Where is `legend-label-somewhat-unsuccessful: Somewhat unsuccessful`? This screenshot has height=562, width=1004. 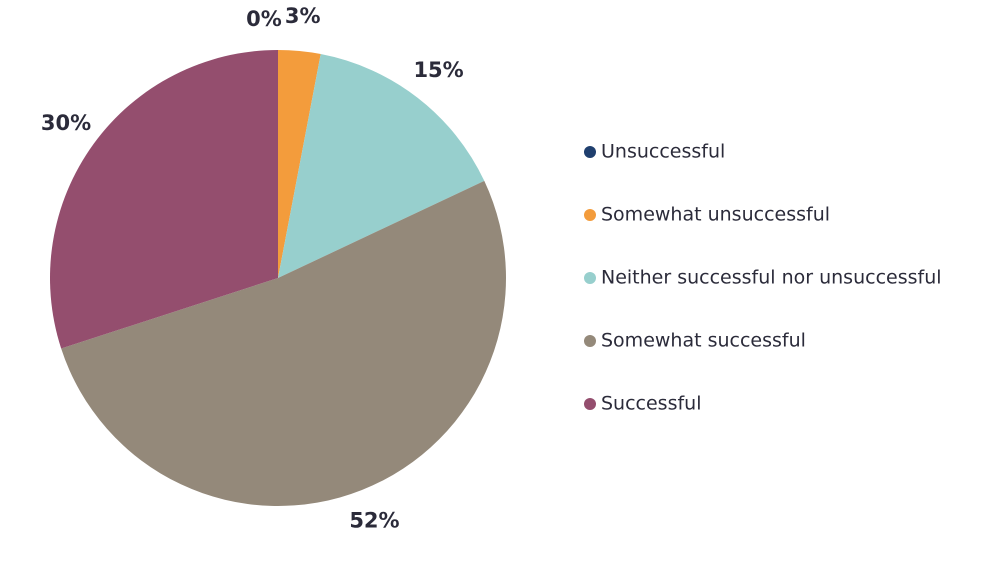
legend-label-somewhat-unsuccessful: Somewhat unsuccessful is located at coordinates (715, 215).